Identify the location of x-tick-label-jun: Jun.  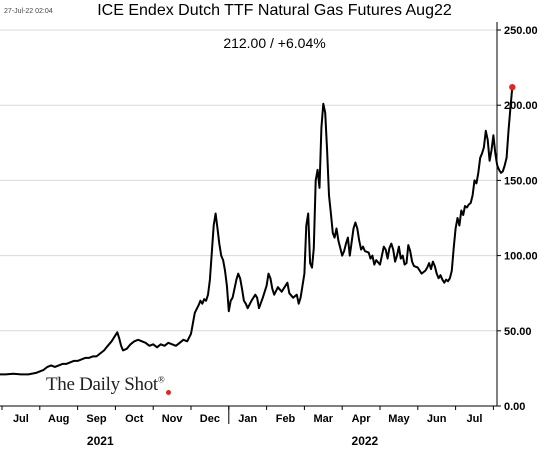
(437, 419).